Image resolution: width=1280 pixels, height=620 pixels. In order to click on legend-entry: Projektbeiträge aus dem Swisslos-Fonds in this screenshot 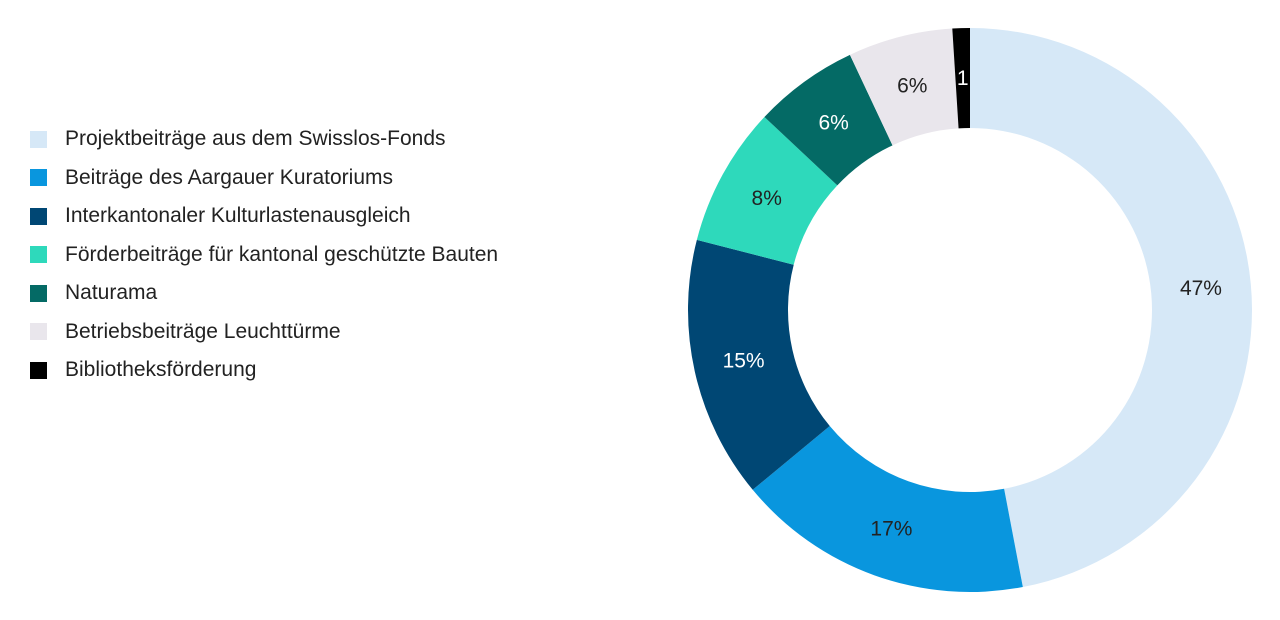, I will do `click(264, 139)`.